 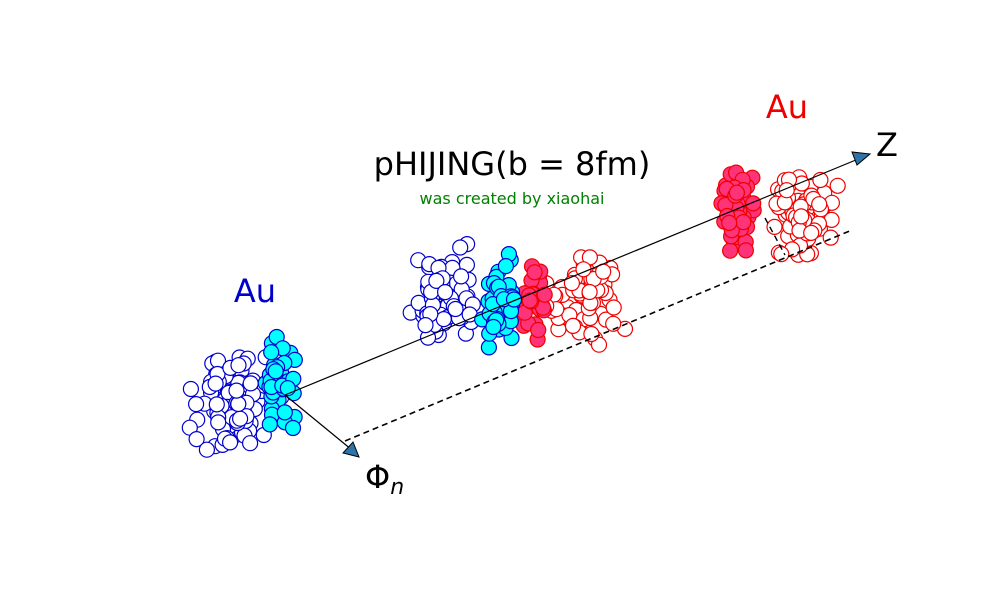 What do you see at coordinates (255, 291) in the screenshot?
I see `left-nucleus-label: Au` at bounding box center [255, 291].